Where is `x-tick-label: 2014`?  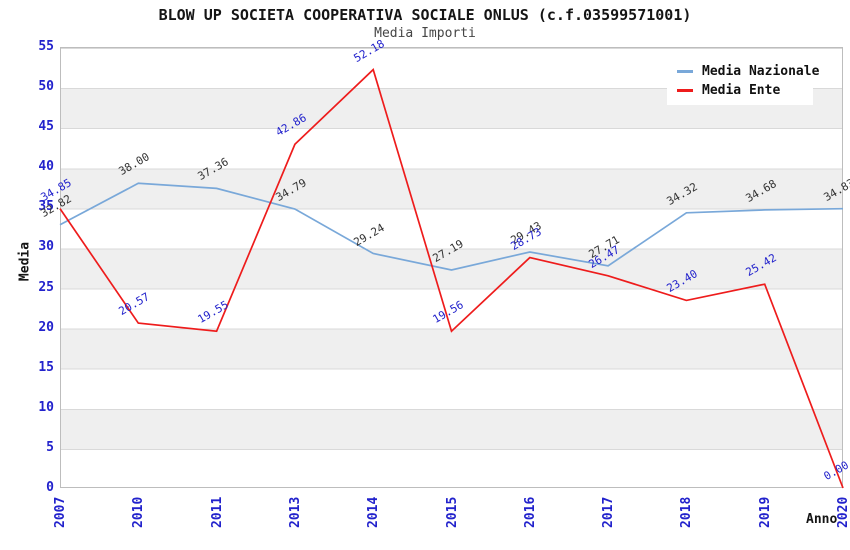 x-tick-label: 2014 is located at coordinates (374, 512).